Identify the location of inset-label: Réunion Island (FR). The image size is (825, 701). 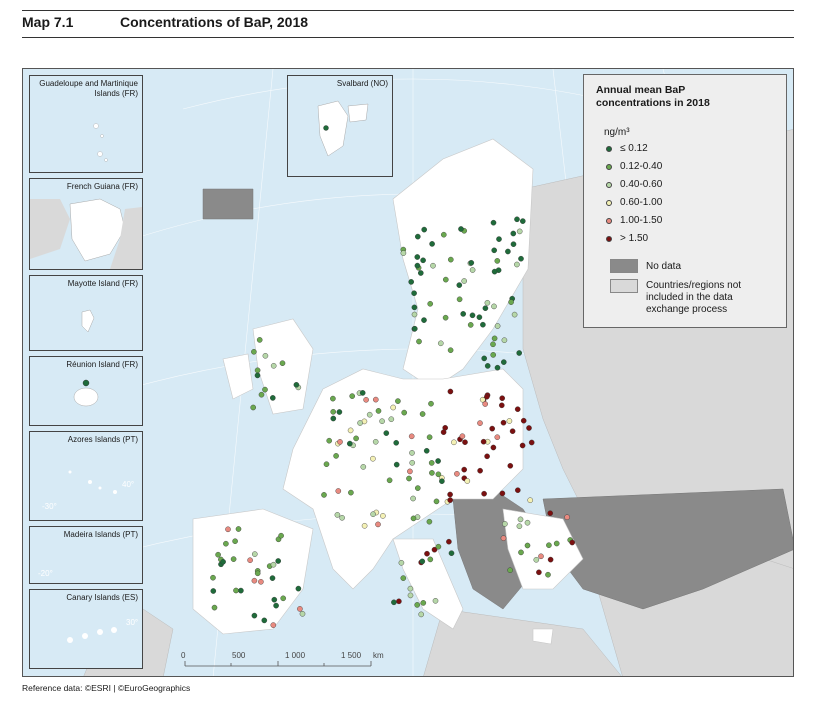
(102, 364).